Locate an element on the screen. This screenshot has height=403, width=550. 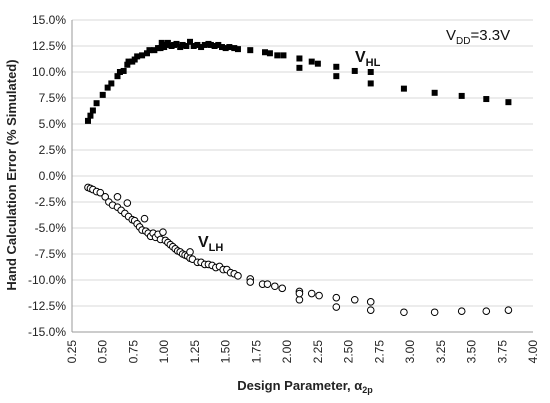
x-tick-label: 3.25 is located at coordinates (441, 352).